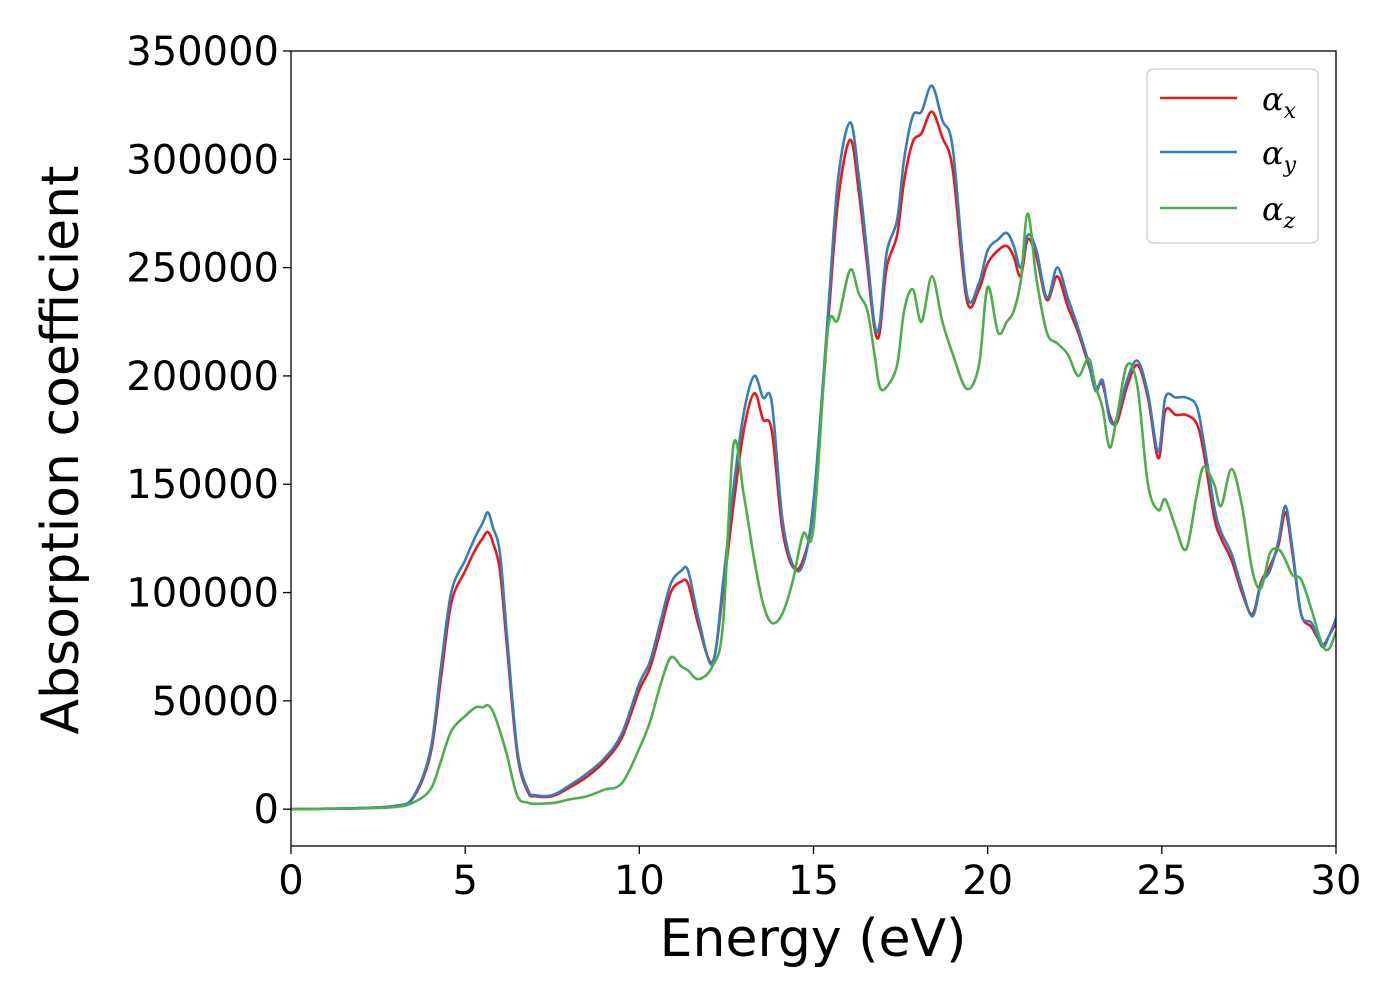  Describe the element at coordinates (1228, 212) in the screenshot. I see `legend-entry-z: αz` at that location.